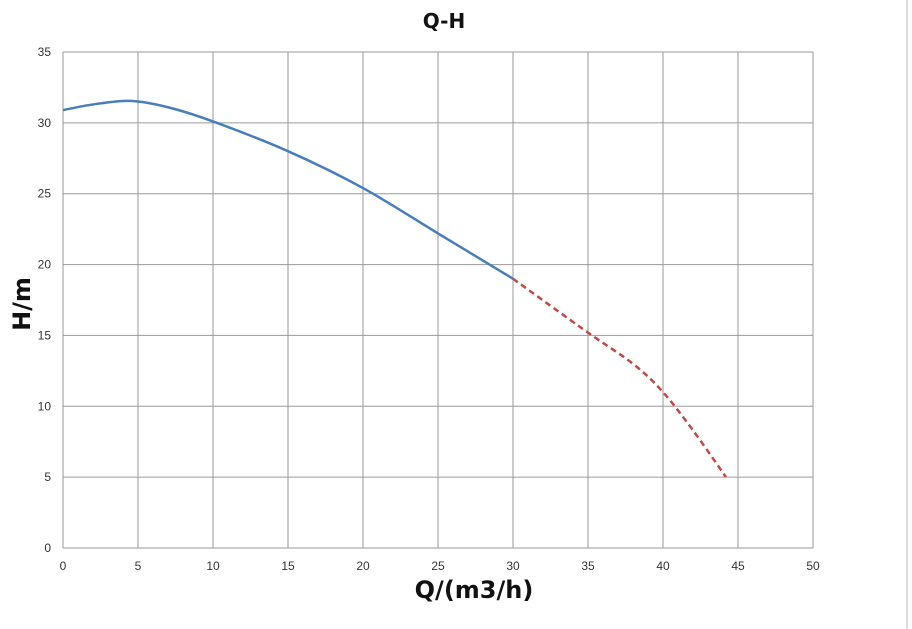 This screenshot has width=912, height=629. What do you see at coordinates (813, 566) in the screenshot?
I see `x-tick-label: 50` at bounding box center [813, 566].